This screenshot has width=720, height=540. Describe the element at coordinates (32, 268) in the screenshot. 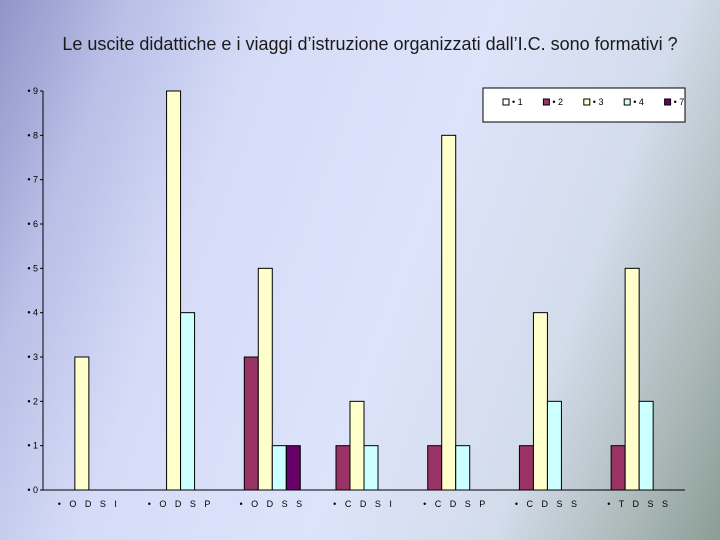

I see `y-tick-label: • 5` at that location.